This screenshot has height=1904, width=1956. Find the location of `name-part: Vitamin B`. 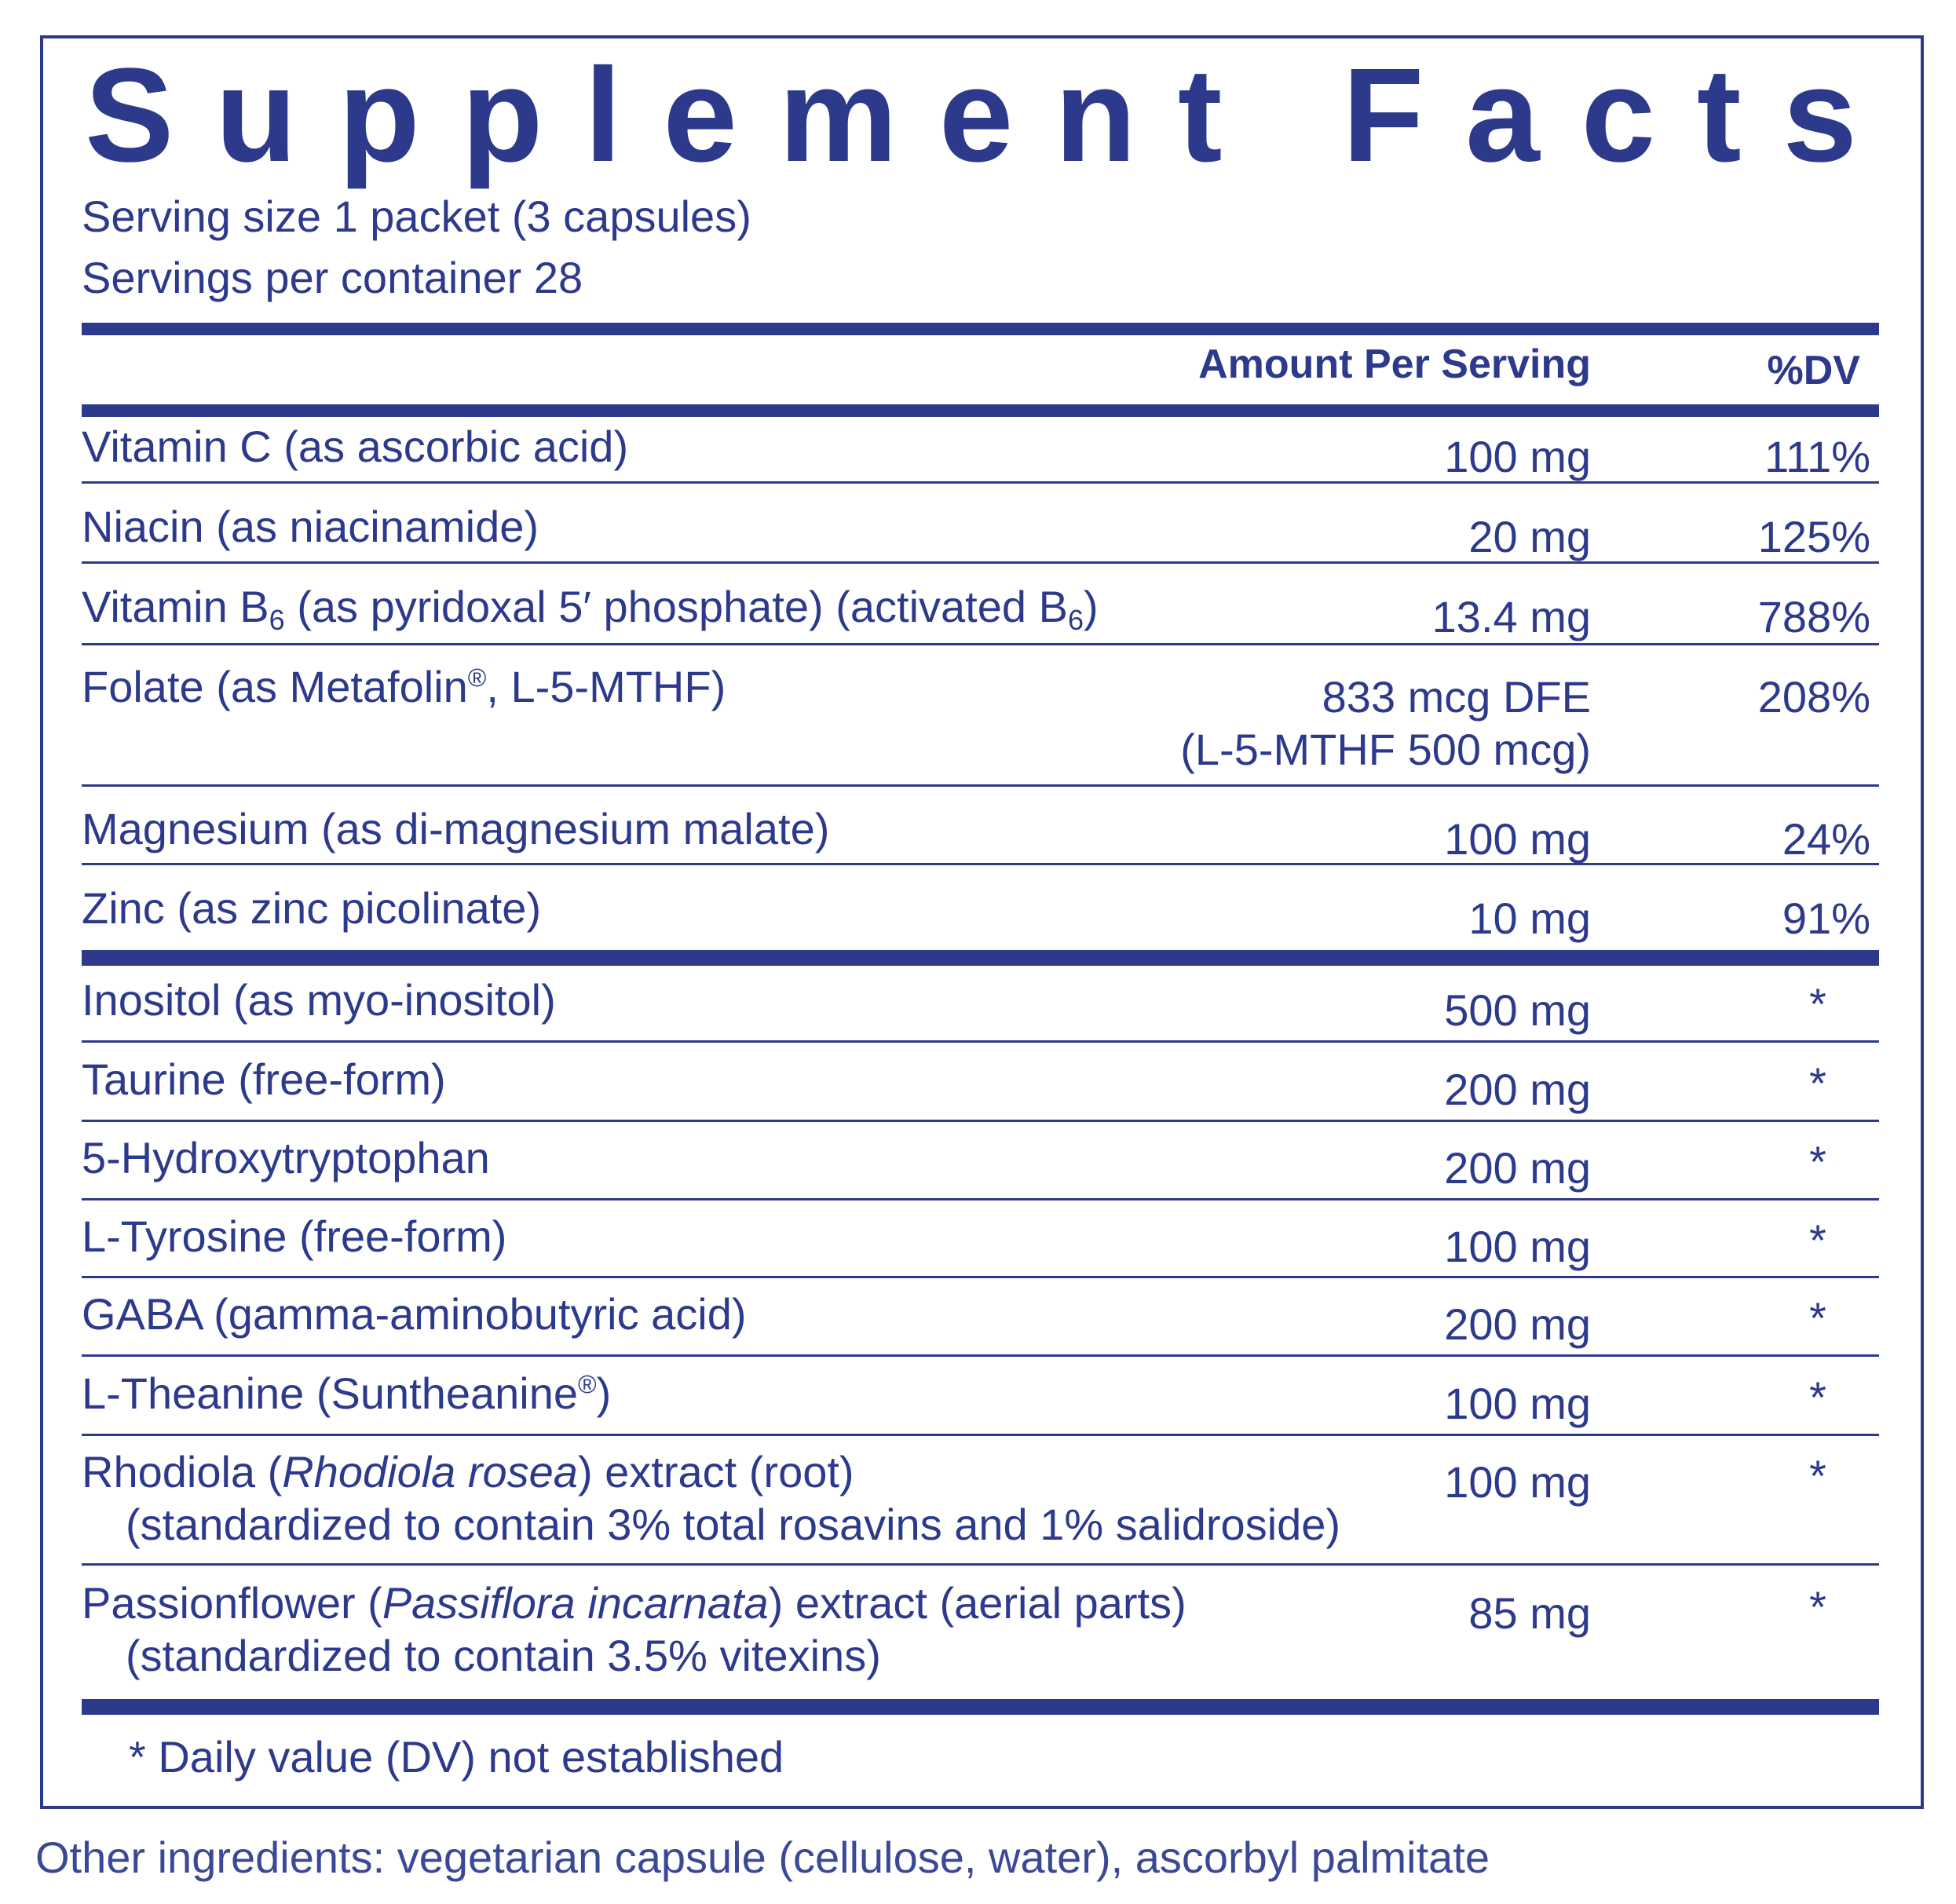

name-part: Vitamin B is located at coordinates (175, 606).